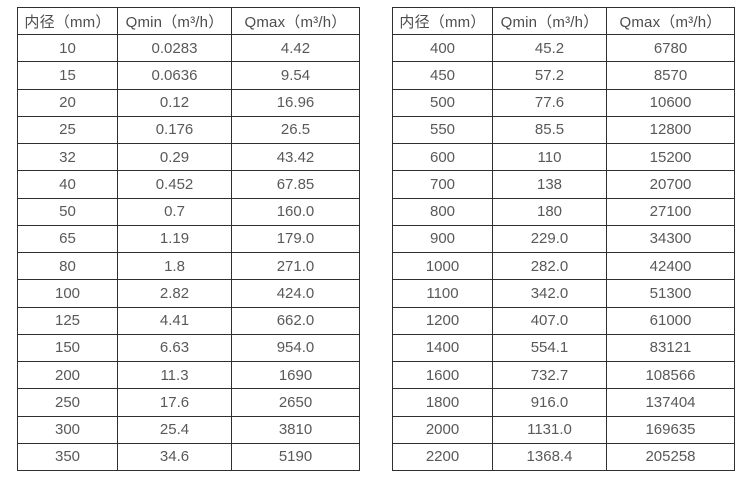 The image size is (750, 483). What do you see at coordinates (442, 75) in the screenshot?
I see `table-cell: 450` at bounding box center [442, 75].